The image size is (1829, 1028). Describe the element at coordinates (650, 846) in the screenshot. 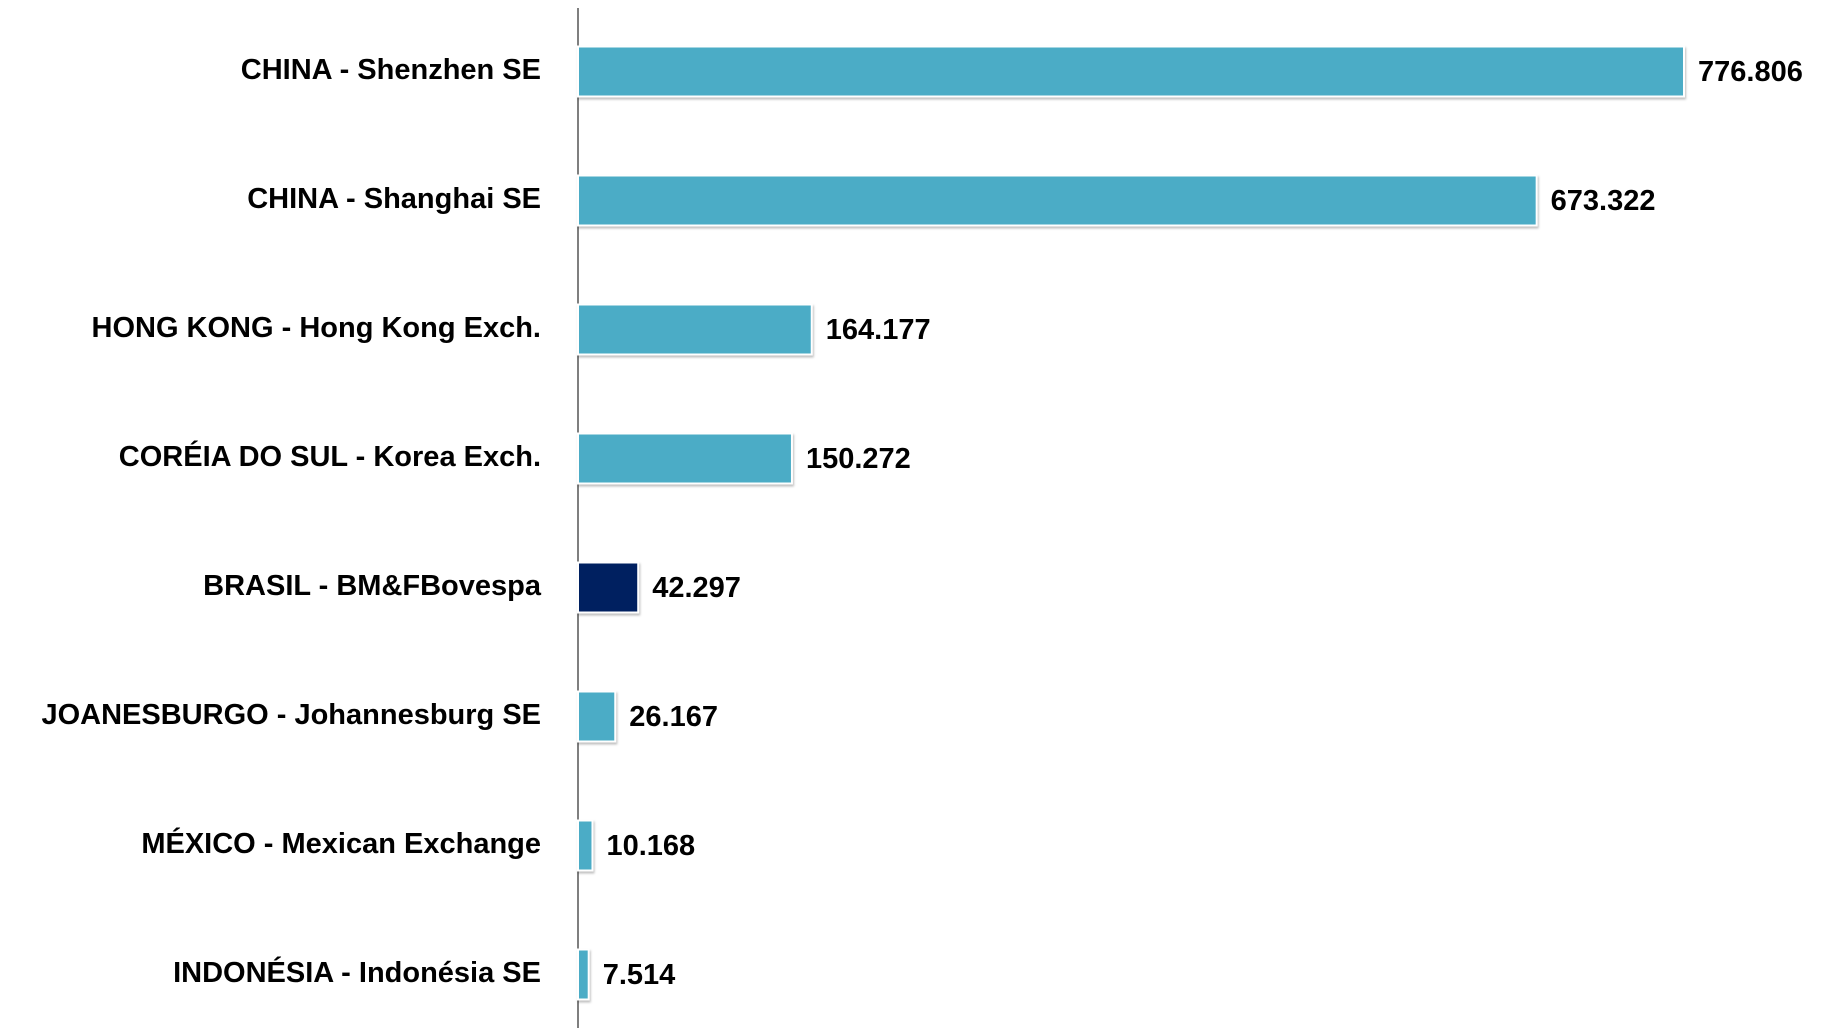

I see `value-label: 10.168` at that location.